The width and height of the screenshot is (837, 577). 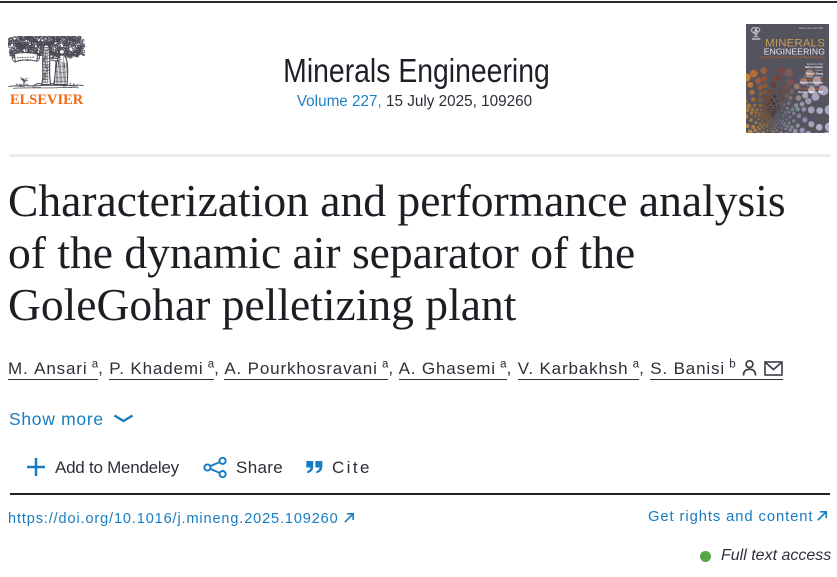 What do you see at coordinates (47, 99) in the screenshot?
I see `svg-text: ELSEVIER` at bounding box center [47, 99].